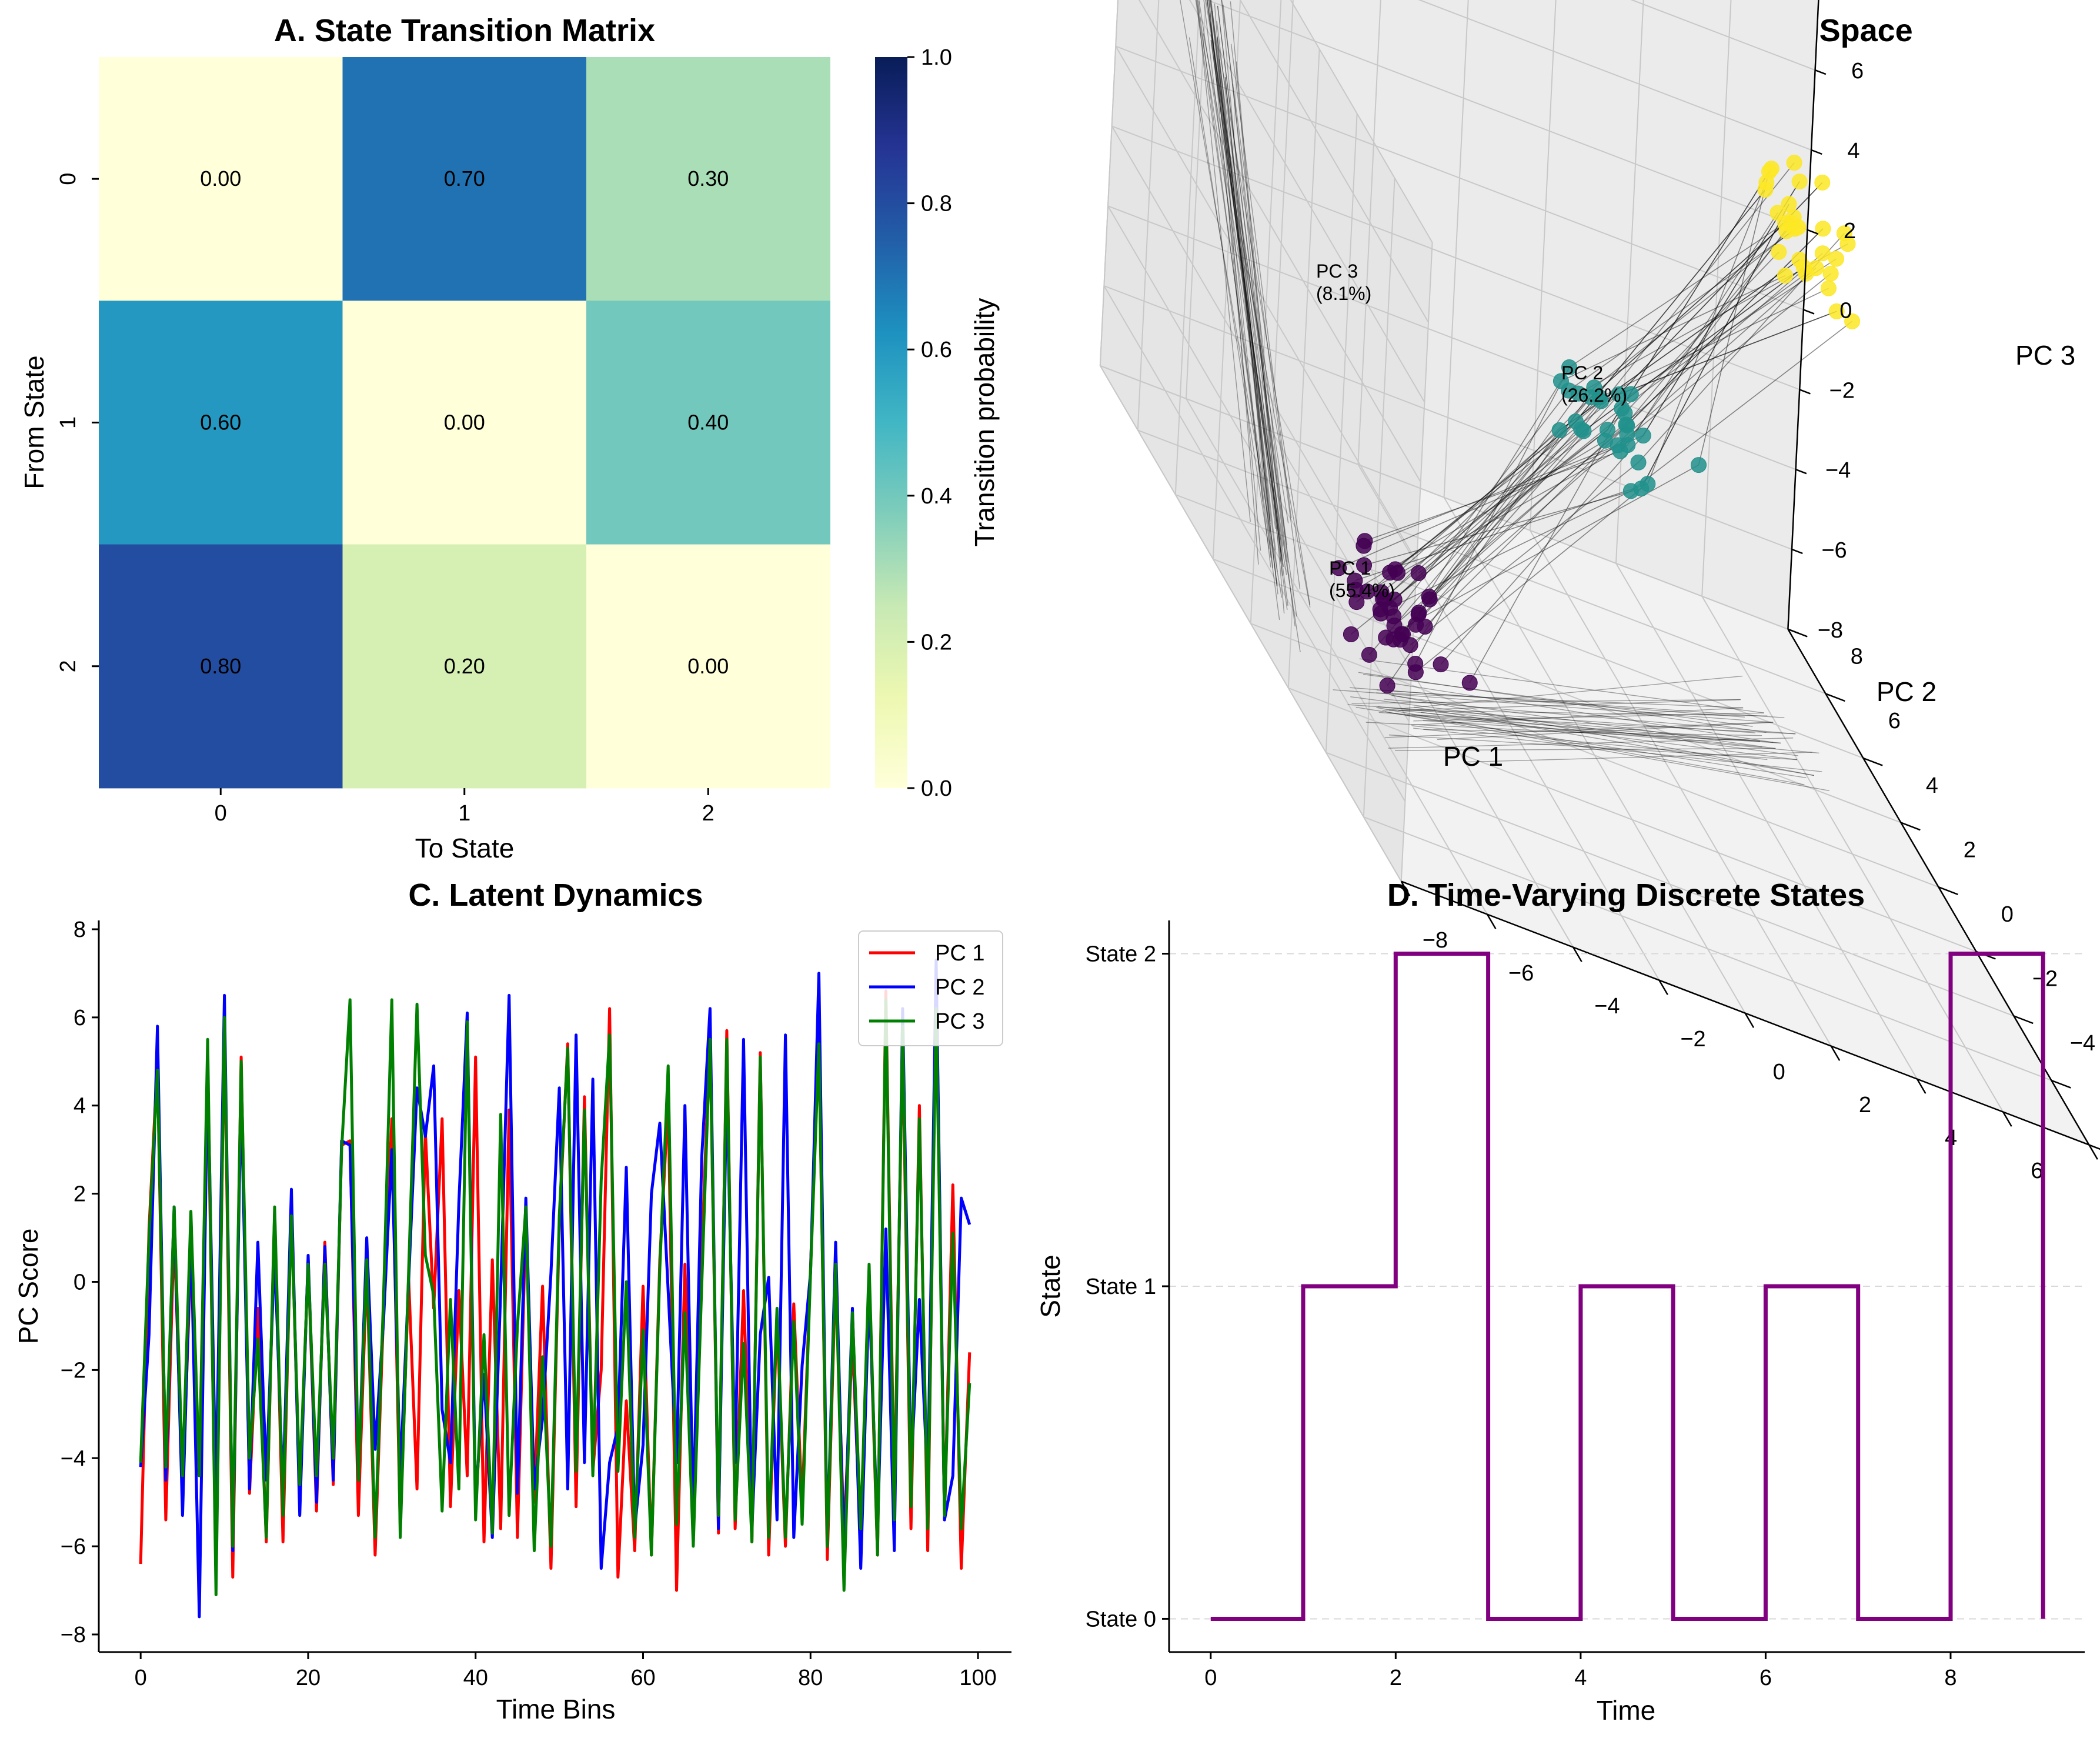 The image size is (2100, 1745). Describe the element at coordinates (1362, 579) in the screenshot. I see `pc-annotation: PC 1 (55.4%)` at that location.